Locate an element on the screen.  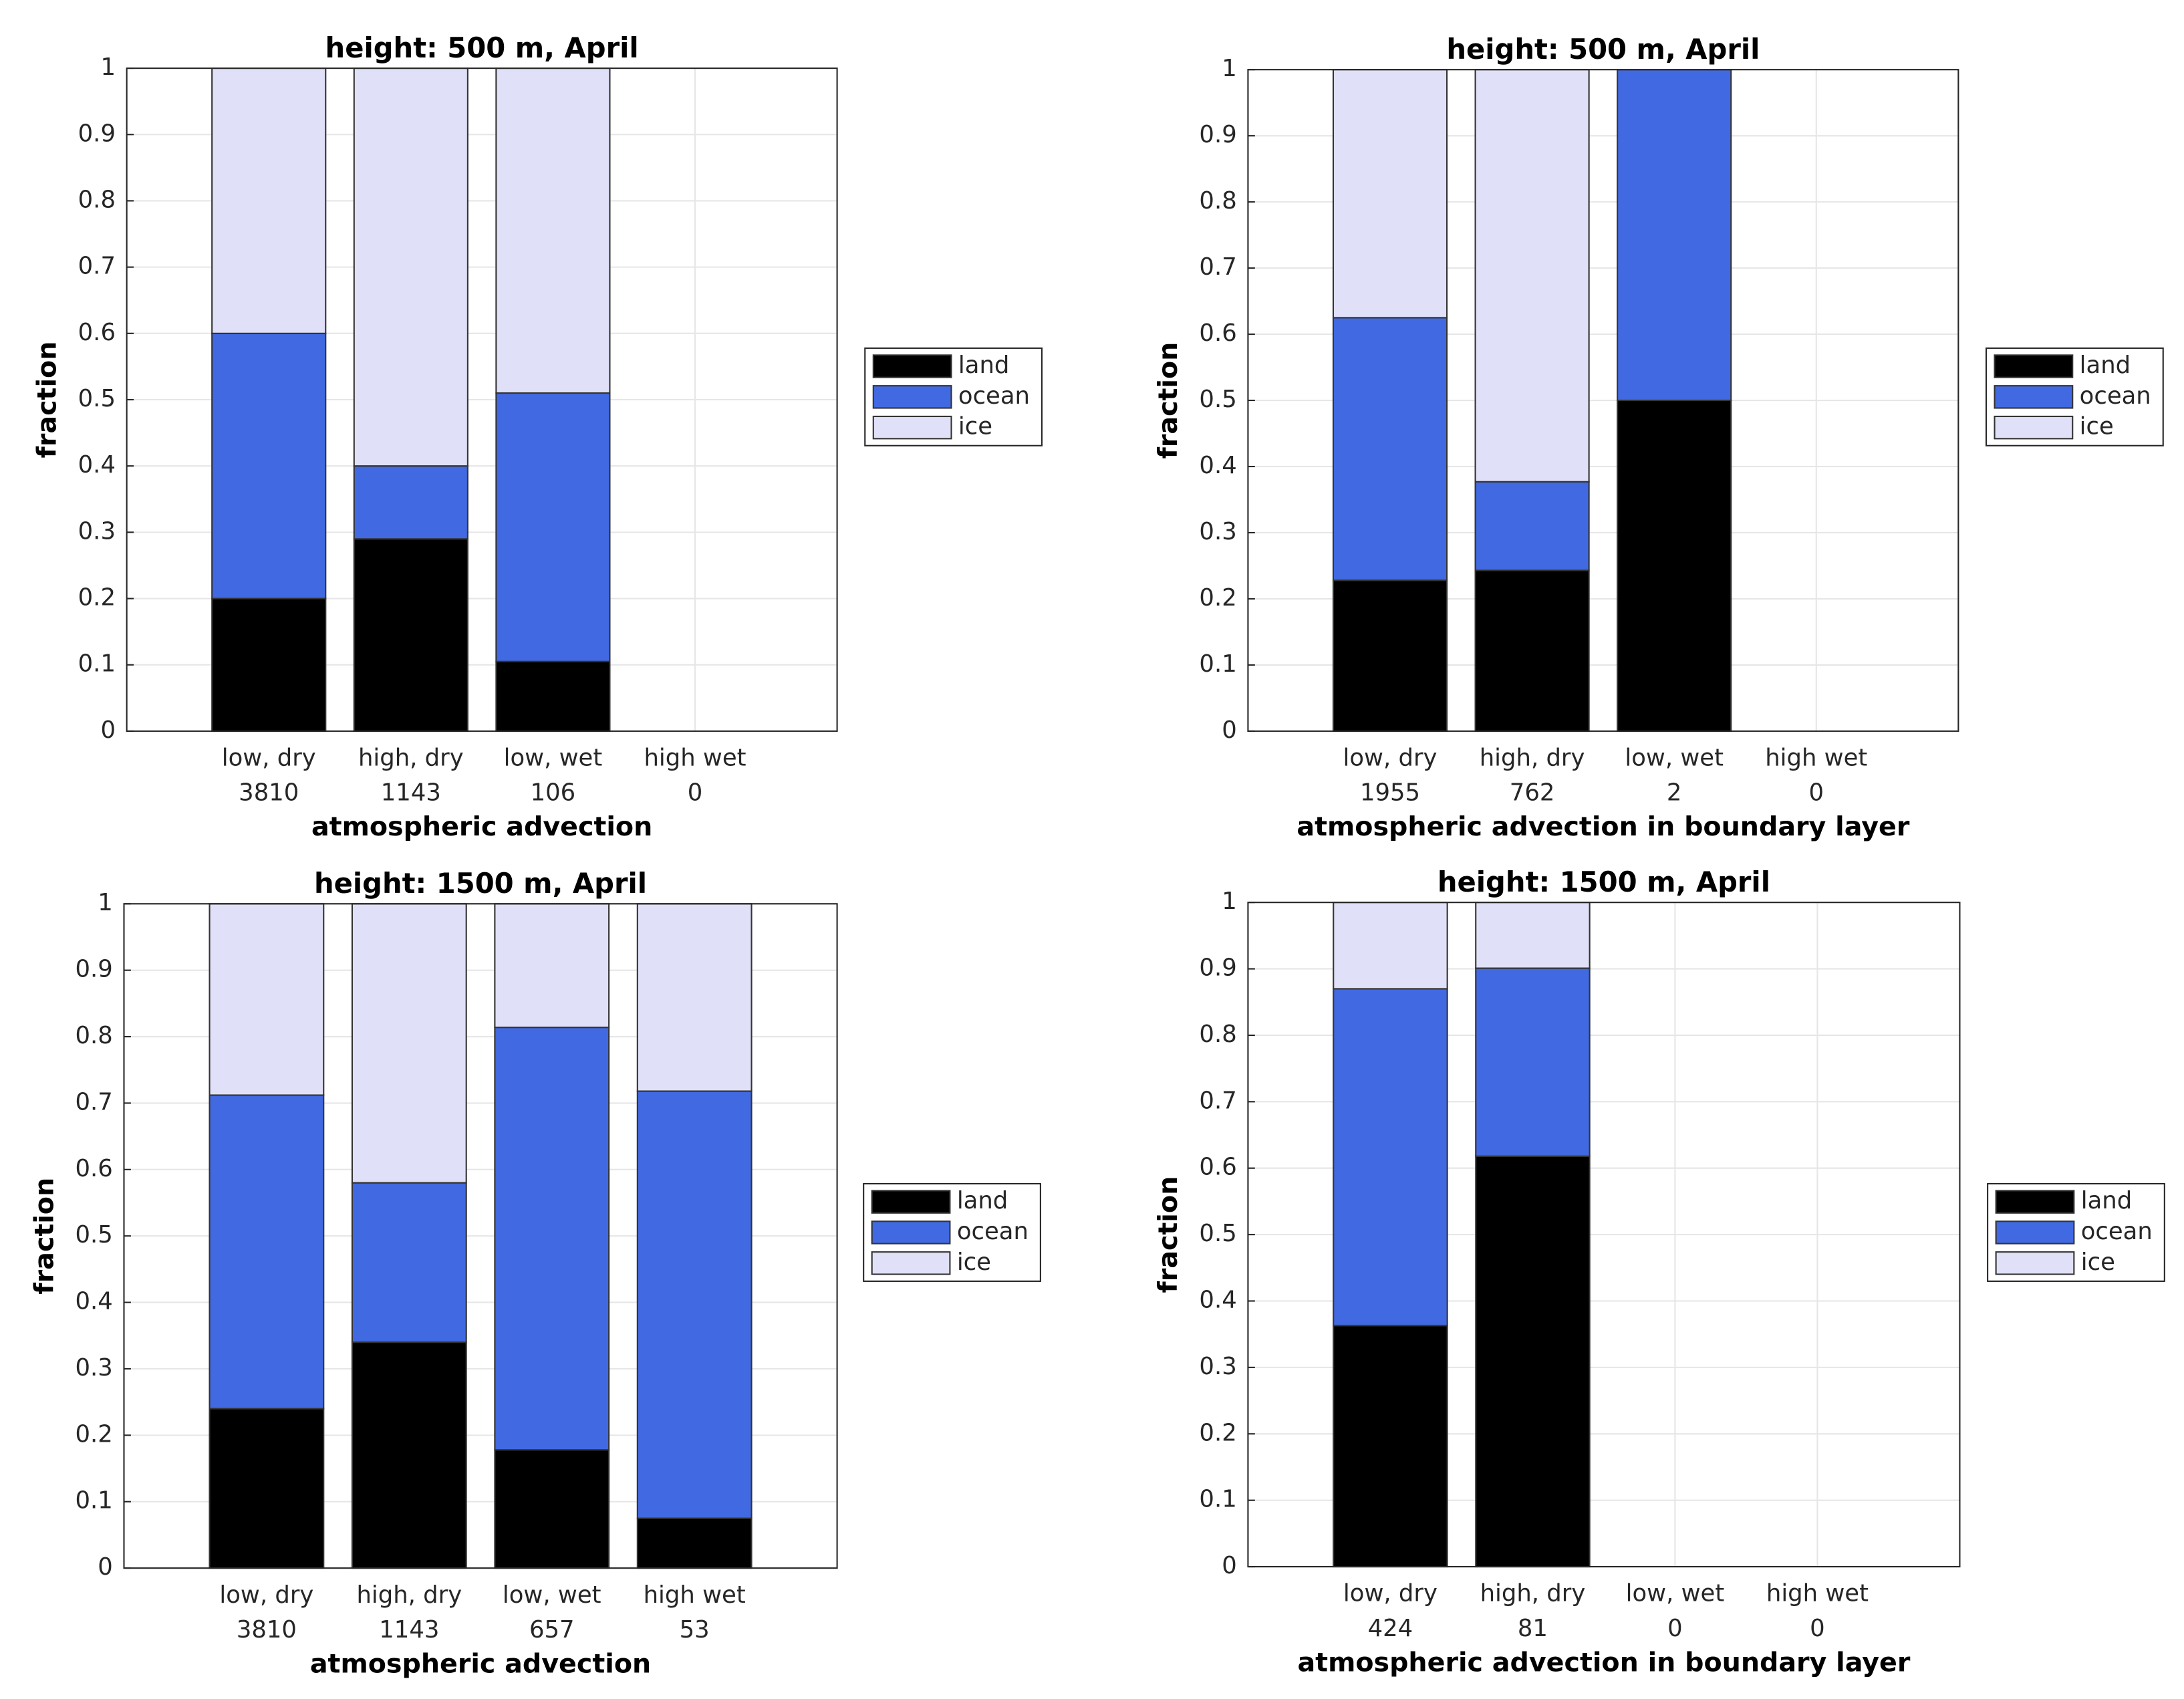
count-label: 1143 is located at coordinates (411, 793).